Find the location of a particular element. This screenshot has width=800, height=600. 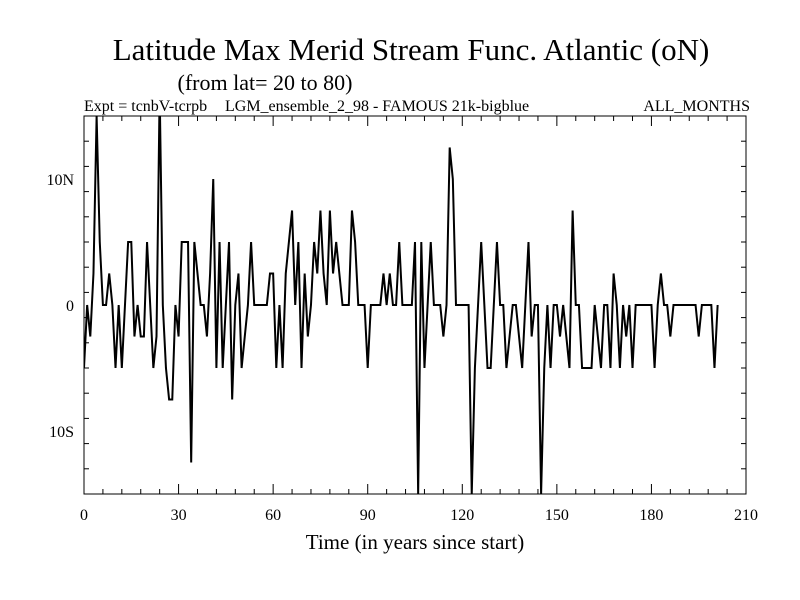

y-tick-label: 10N is located at coordinates (60, 180).